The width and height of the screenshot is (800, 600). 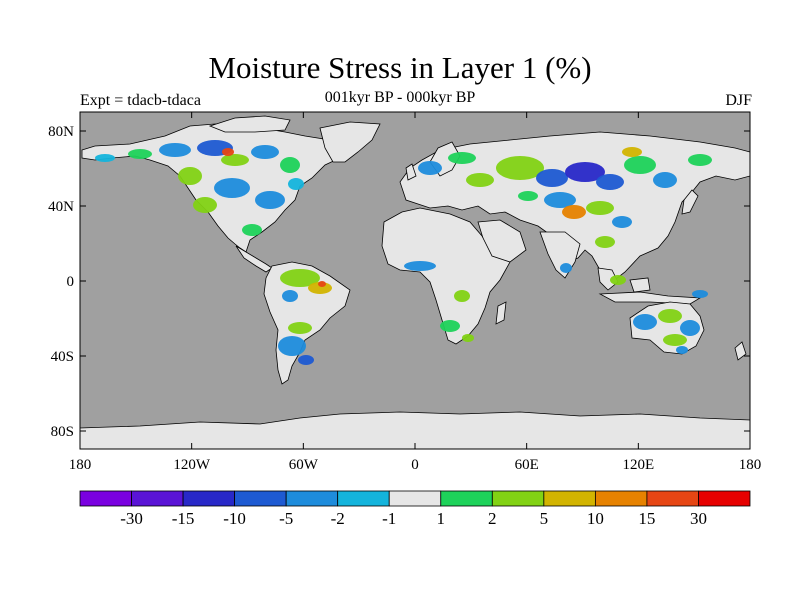 What do you see at coordinates (492, 518) in the screenshot?
I see `colorbar-label: 2` at bounding box center [492, 518].